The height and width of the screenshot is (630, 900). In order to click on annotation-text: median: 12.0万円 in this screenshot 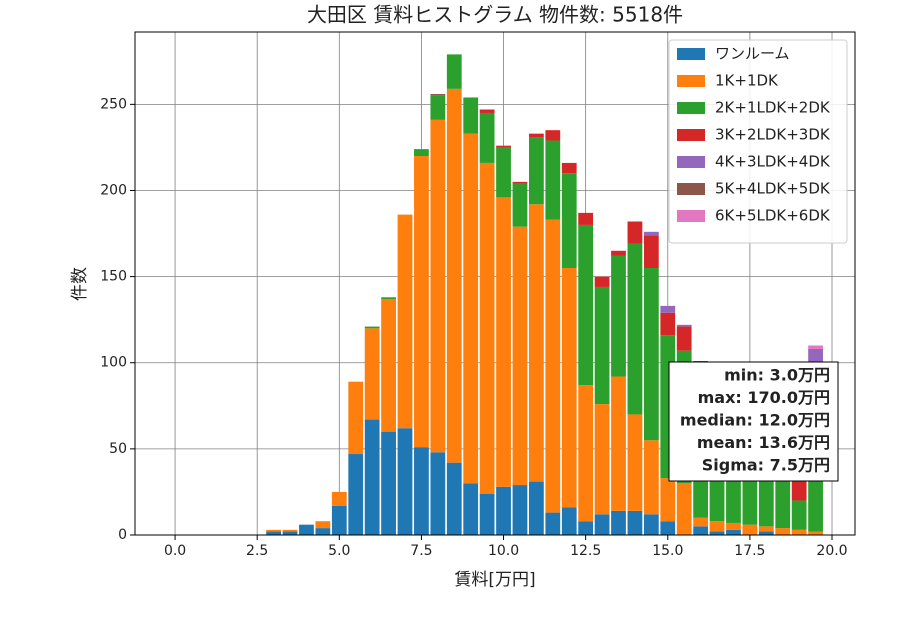, I will do `click(755, 420)`.